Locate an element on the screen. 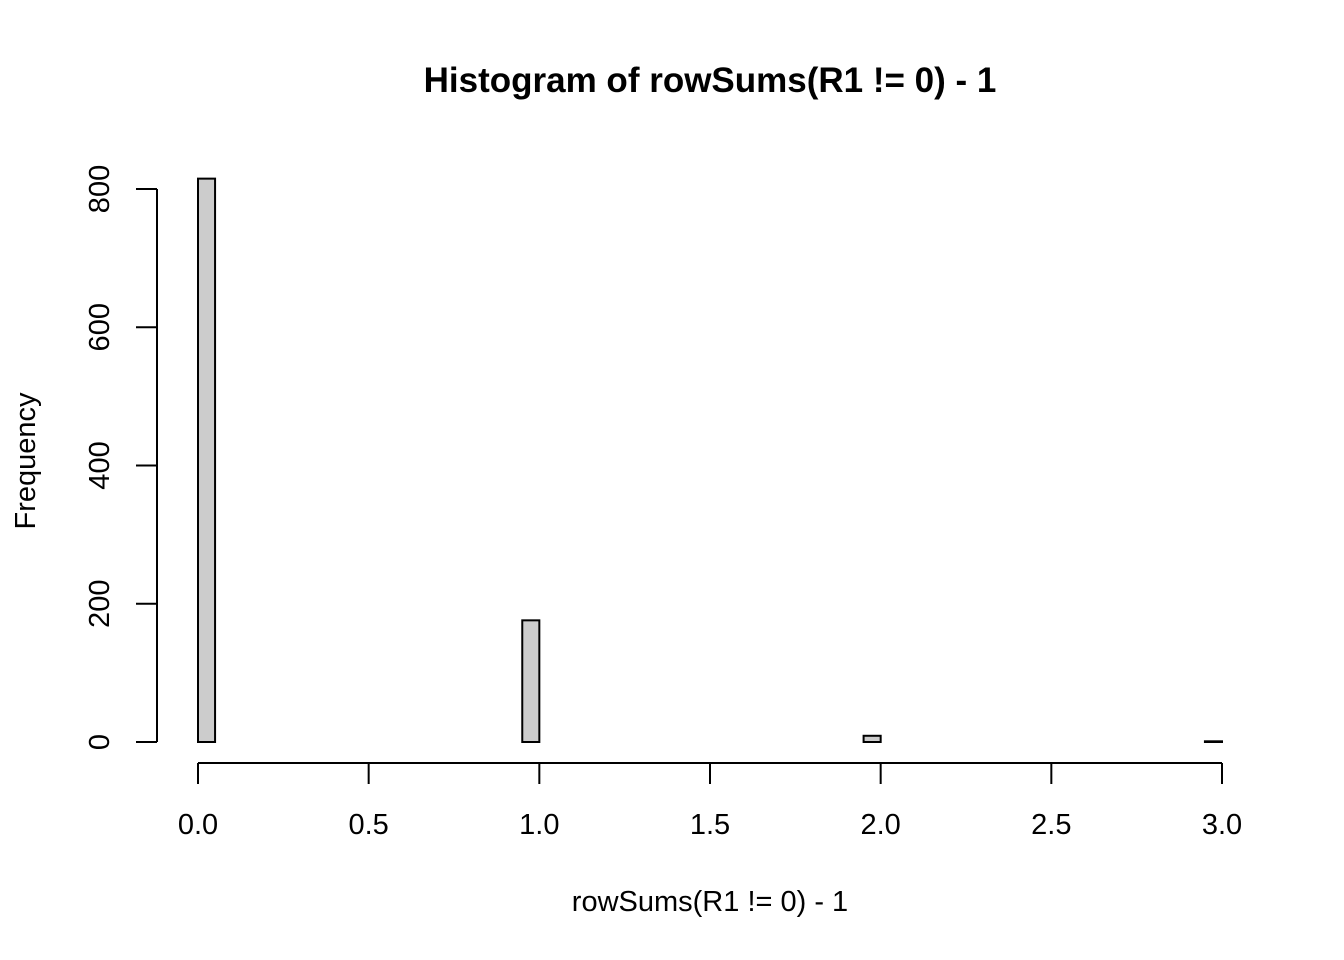 The width and height of the screenshot is (1344, 960). y-tick-label: 600 is located at coordinates (100, 327).